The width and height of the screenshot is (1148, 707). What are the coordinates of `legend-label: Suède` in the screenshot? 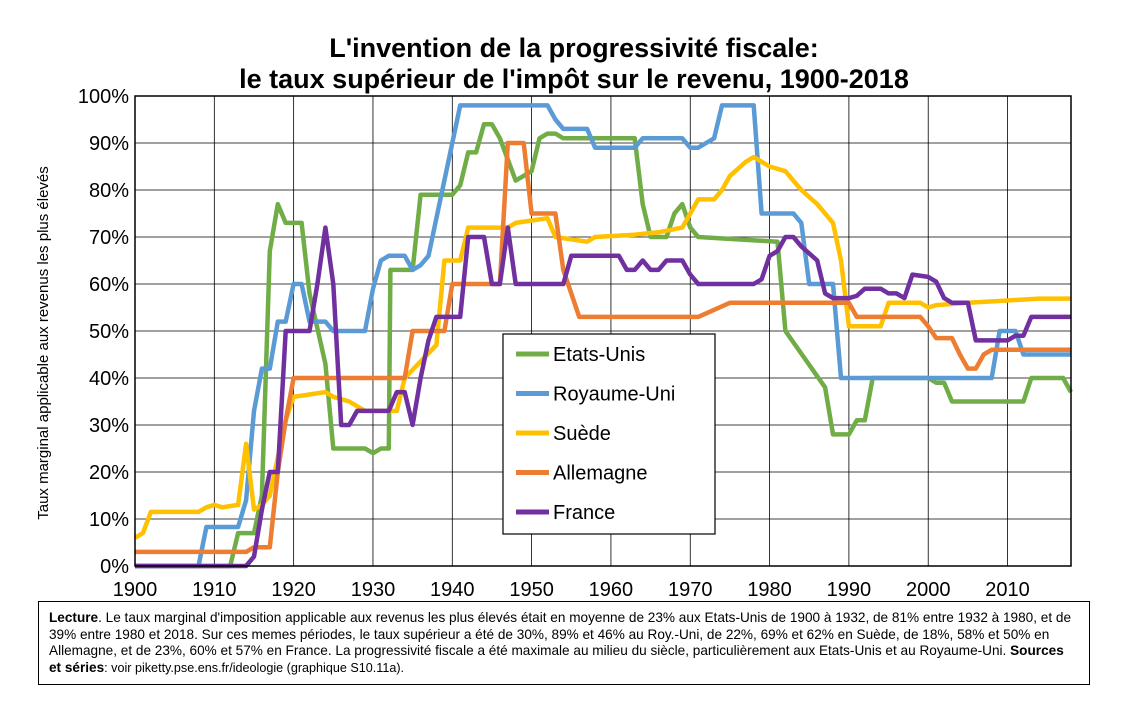 It's located at (582, 434).